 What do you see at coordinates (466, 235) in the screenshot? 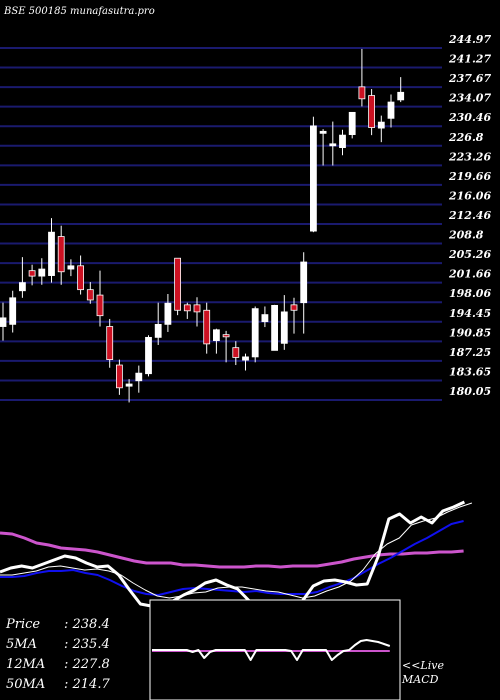
I see `y-tick-label: 208.8` at bounding box center [466, 235].